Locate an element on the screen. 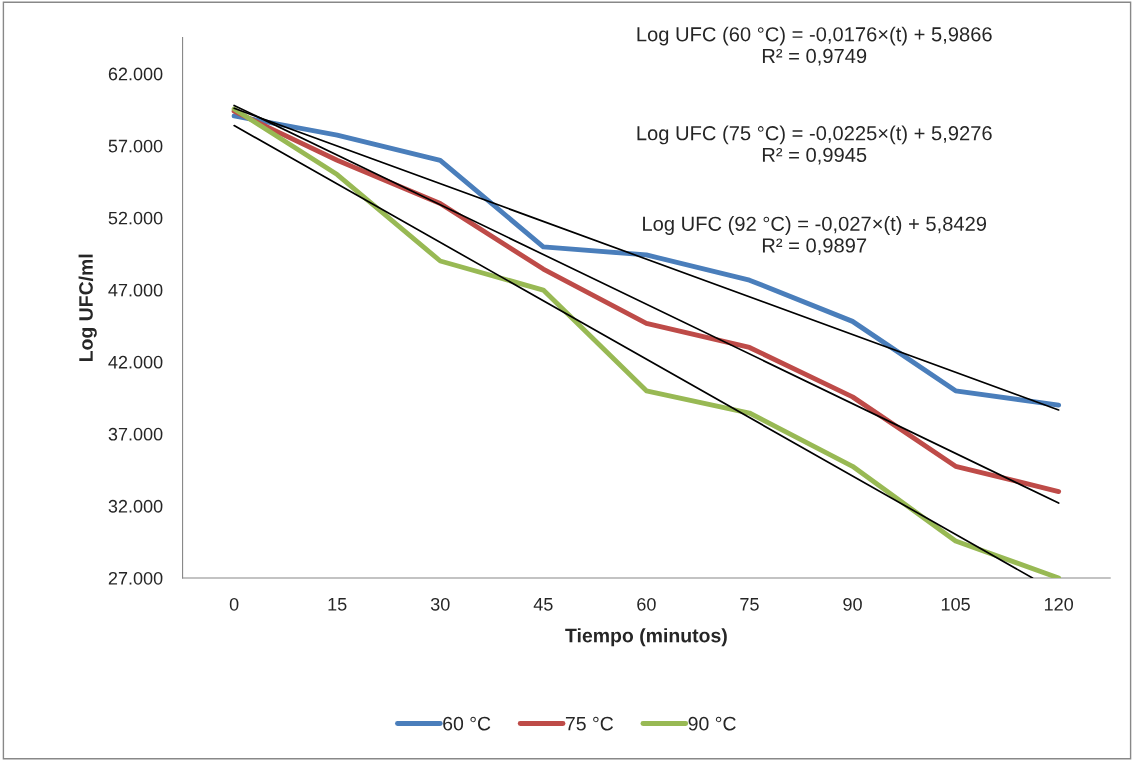  x-tick-label: 75 is located at coordinates (749, 604).